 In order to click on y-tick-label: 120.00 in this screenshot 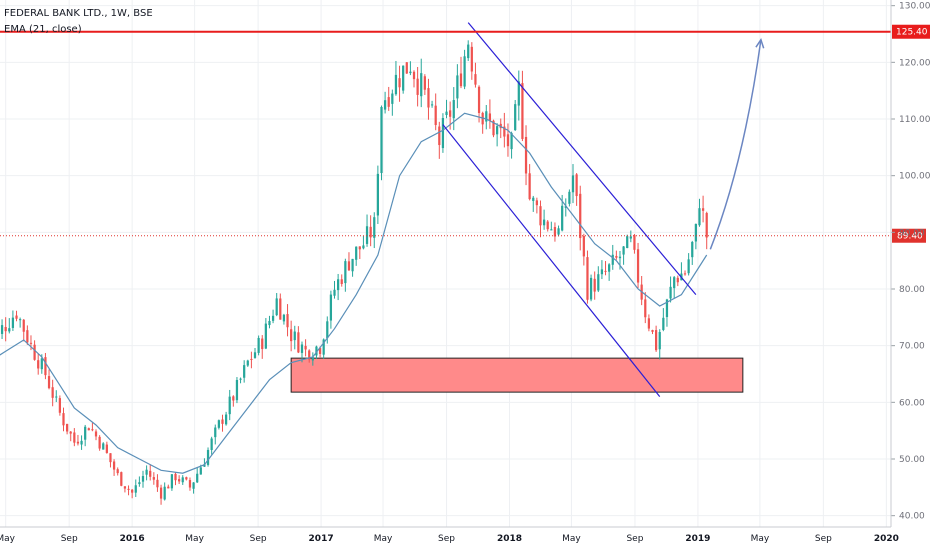, I will do `click(915, 63)`.